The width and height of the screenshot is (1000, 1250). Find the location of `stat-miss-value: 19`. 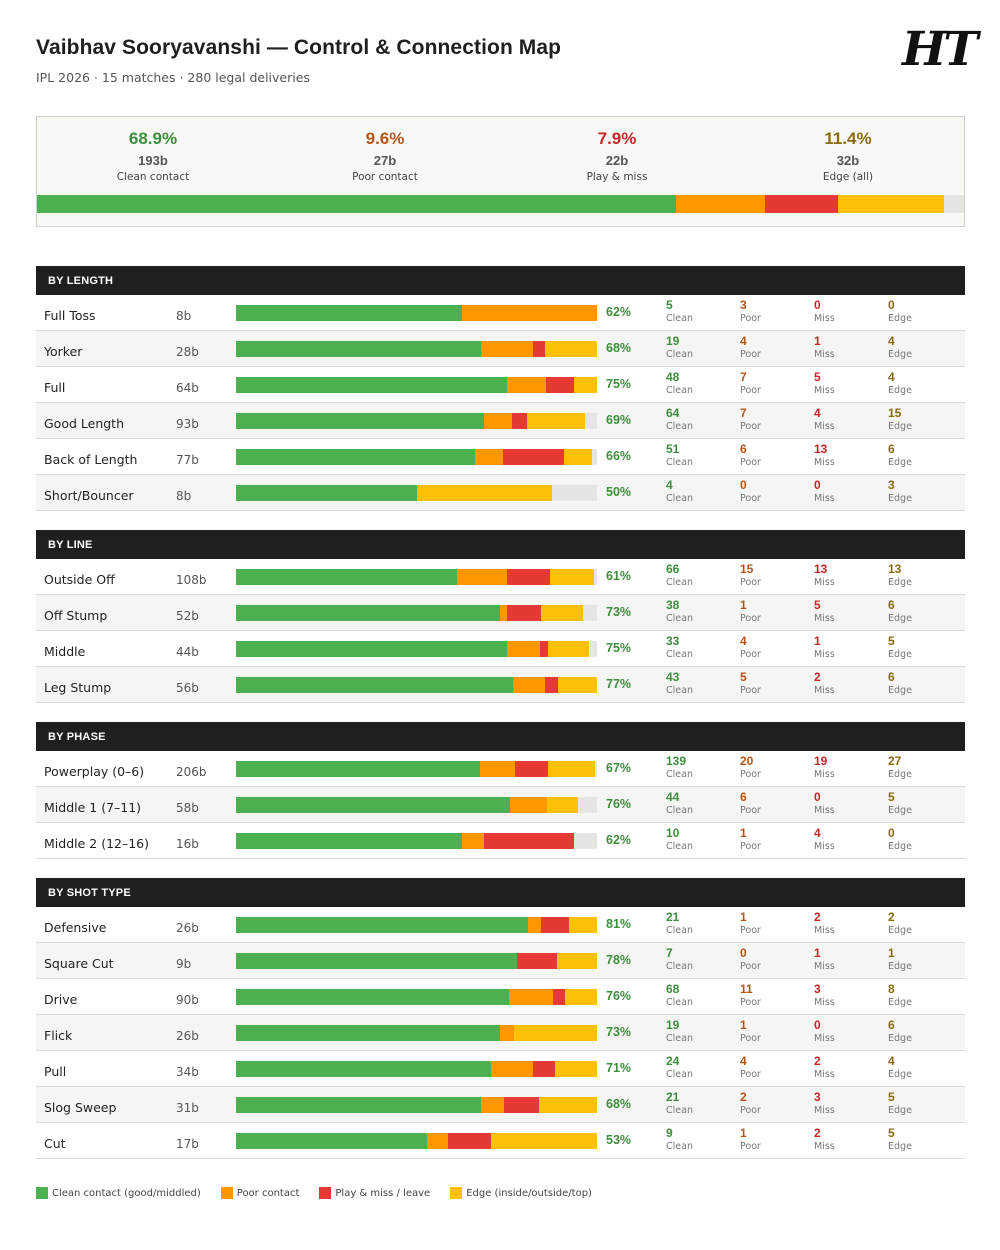

stat-miss-value: 19 is located at coordinates (821, 761).